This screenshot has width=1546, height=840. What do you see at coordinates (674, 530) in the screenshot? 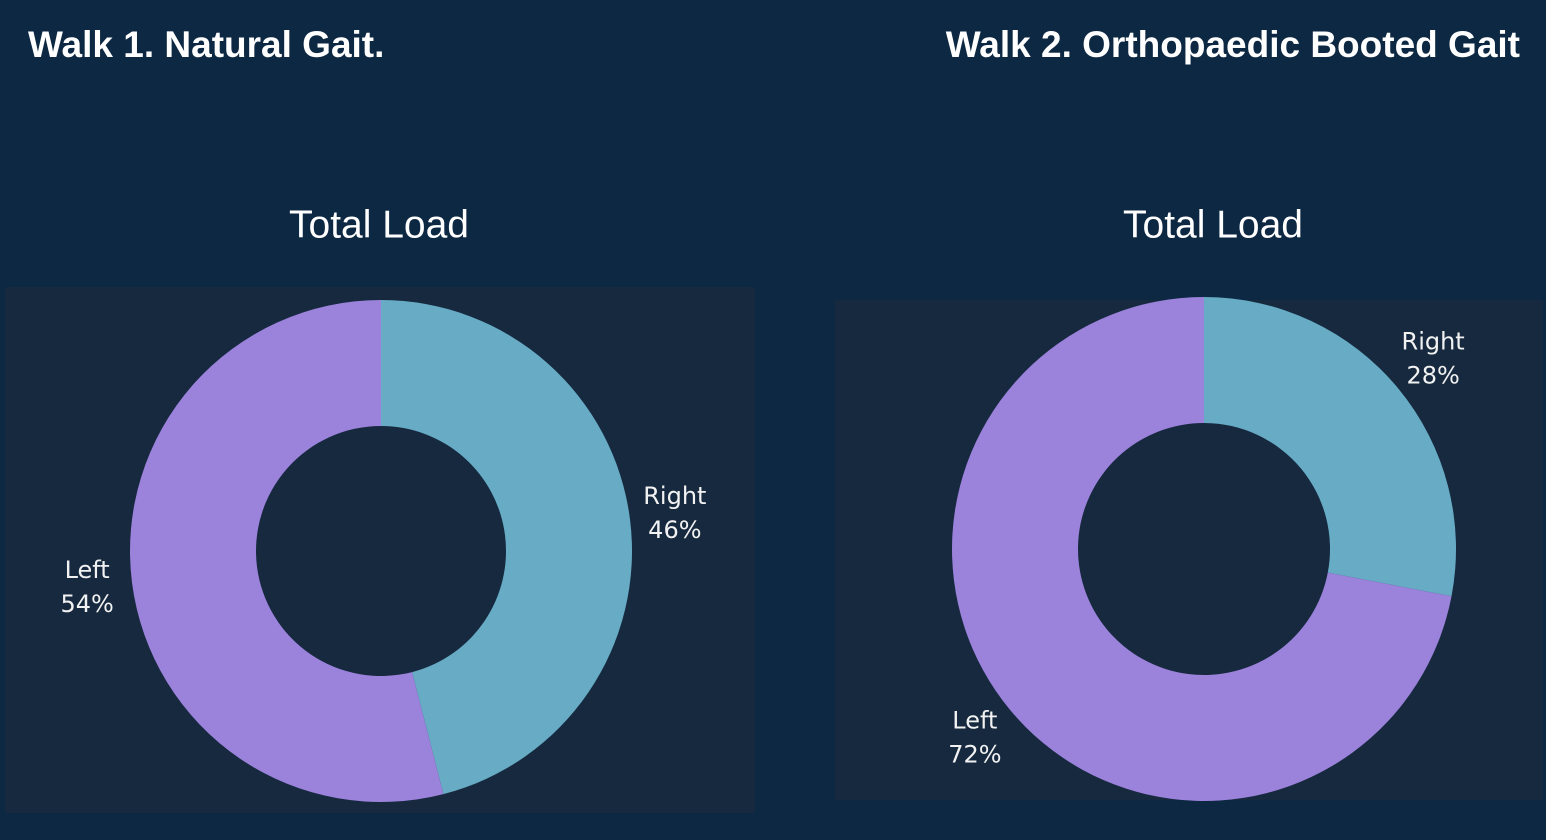
I see `value-label: 46%` at bounding box center [674, 530].